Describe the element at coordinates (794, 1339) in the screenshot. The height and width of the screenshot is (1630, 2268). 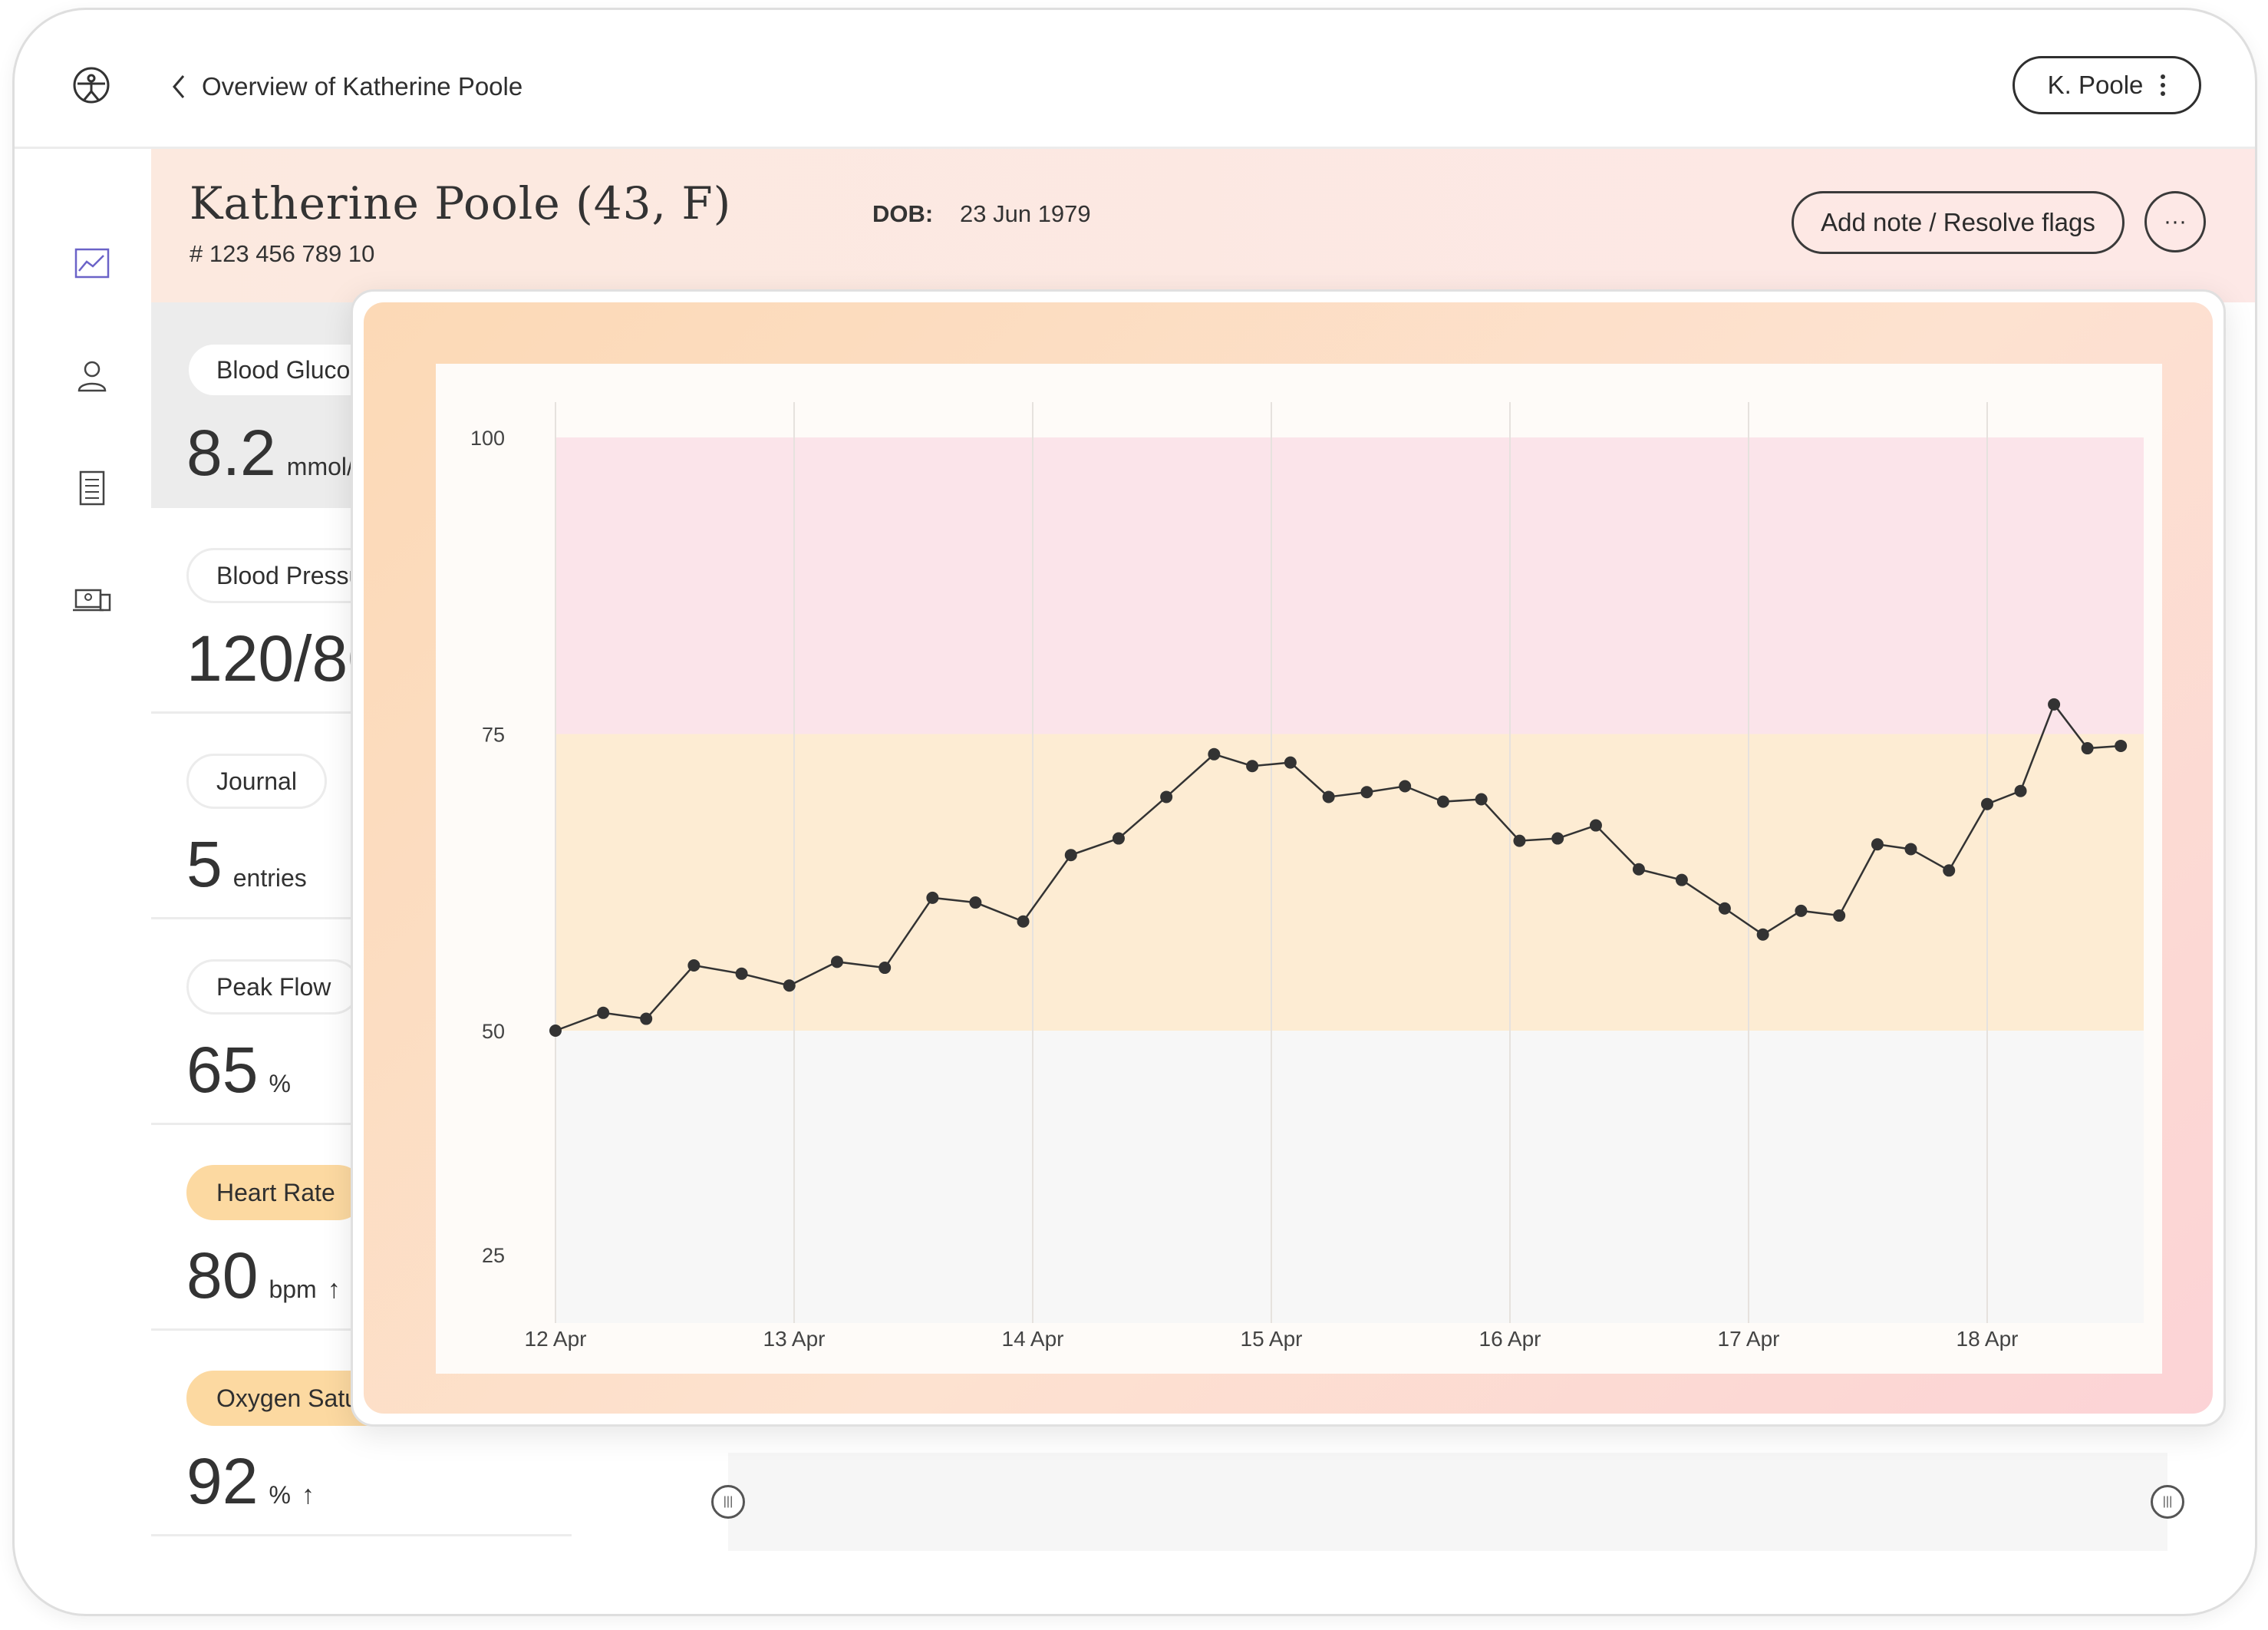
I see `x-tick-label: 13 Apr` at that location.